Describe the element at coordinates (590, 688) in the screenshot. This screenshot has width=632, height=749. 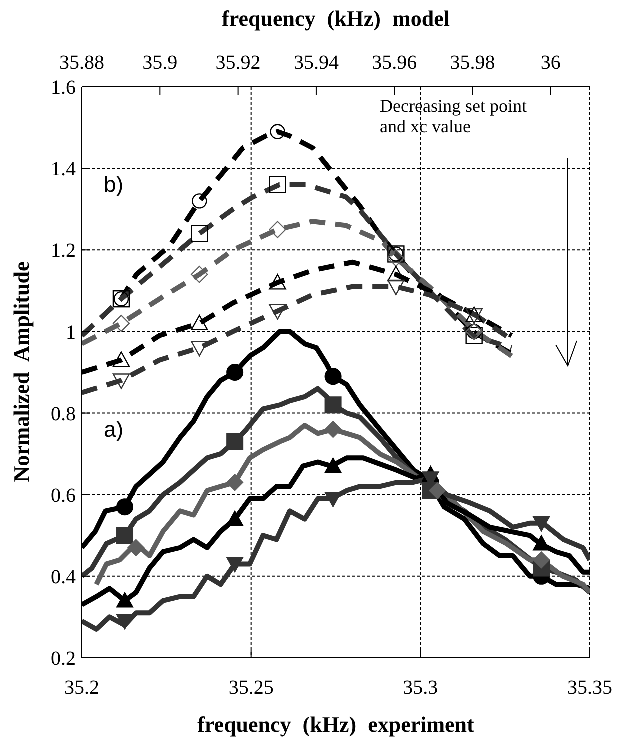
I see `x-tick-label: 35.35` at that location.